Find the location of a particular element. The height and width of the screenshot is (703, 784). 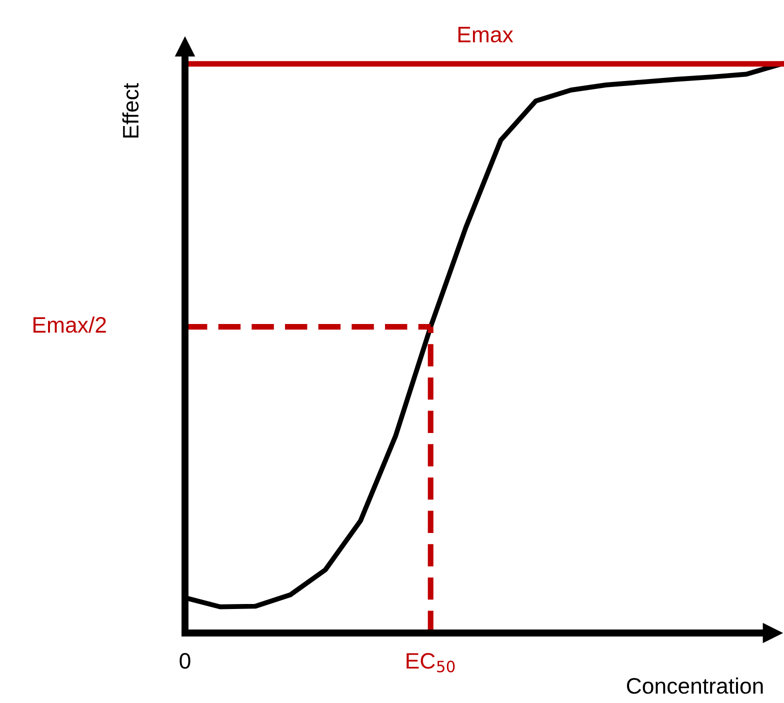

ref-line-label: Emax/2 is located at coordinates (69, 324).